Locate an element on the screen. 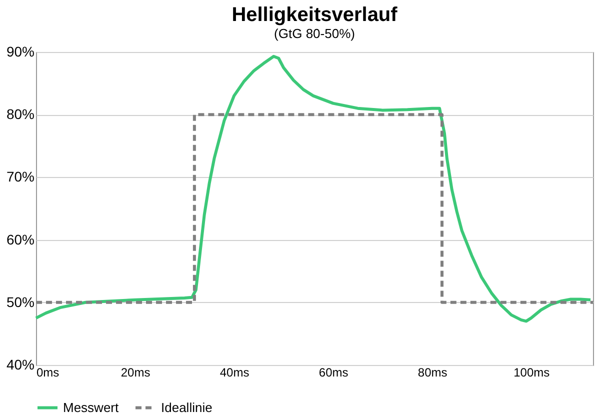  x-tick-label: 0ms is located at coordinates (48, 373).